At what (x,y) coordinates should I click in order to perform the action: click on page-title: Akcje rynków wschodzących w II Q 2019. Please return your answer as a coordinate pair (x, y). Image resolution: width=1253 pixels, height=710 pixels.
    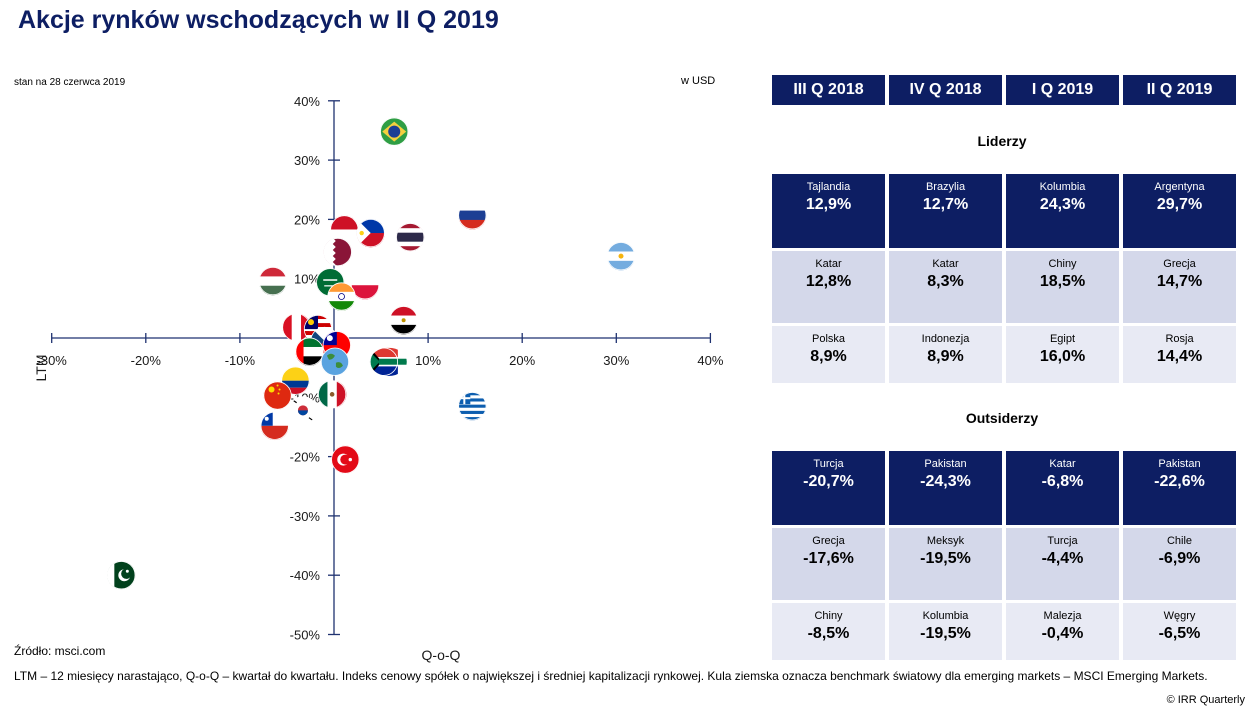
    Looking at the image, I should click on (258, 20).